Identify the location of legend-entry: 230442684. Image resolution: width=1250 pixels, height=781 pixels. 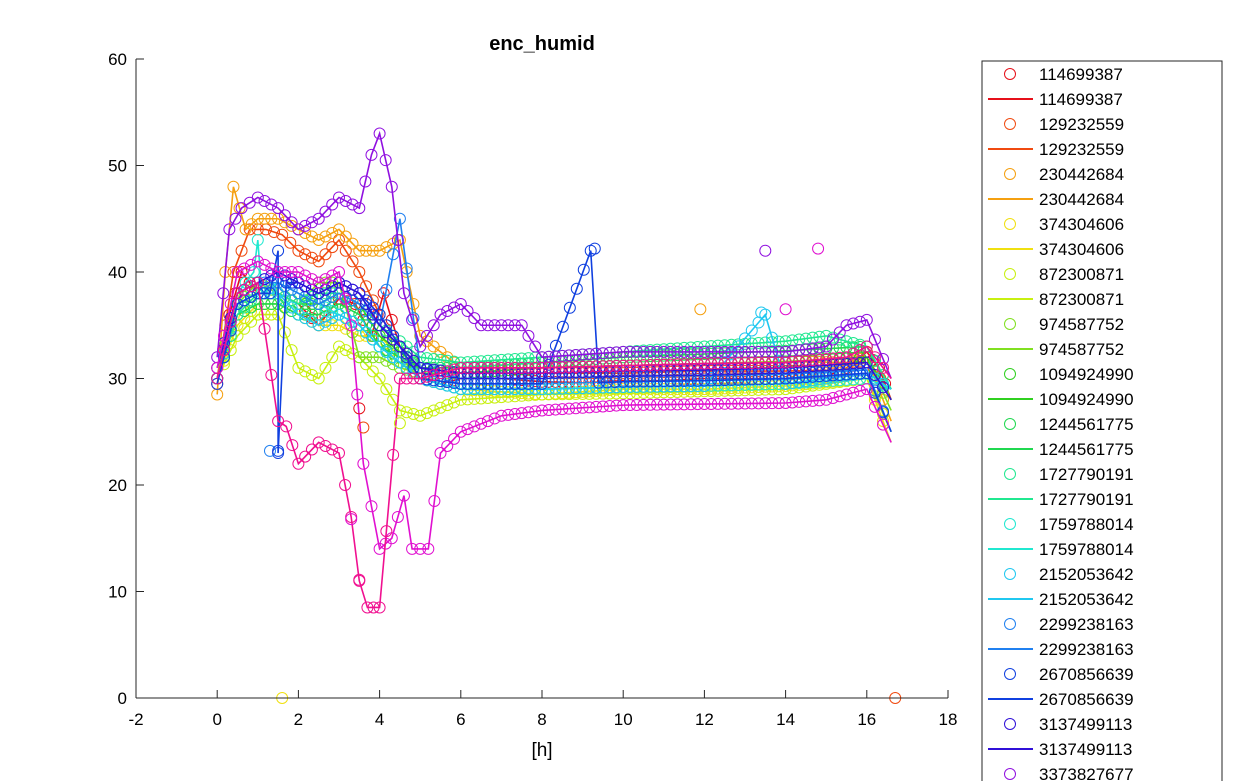
(1064, 174).